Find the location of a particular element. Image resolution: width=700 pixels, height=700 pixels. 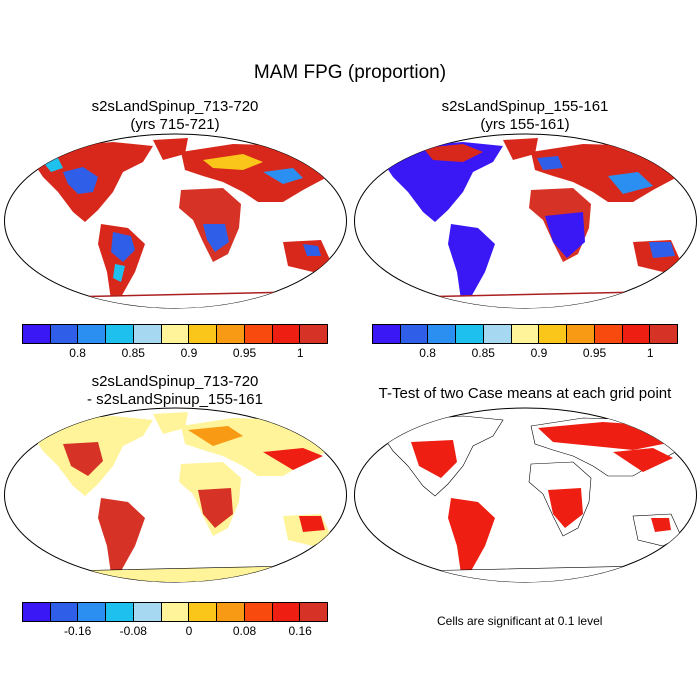

panel1-title-line2: (yrs 715-721) is located at coordinates (175, 124).